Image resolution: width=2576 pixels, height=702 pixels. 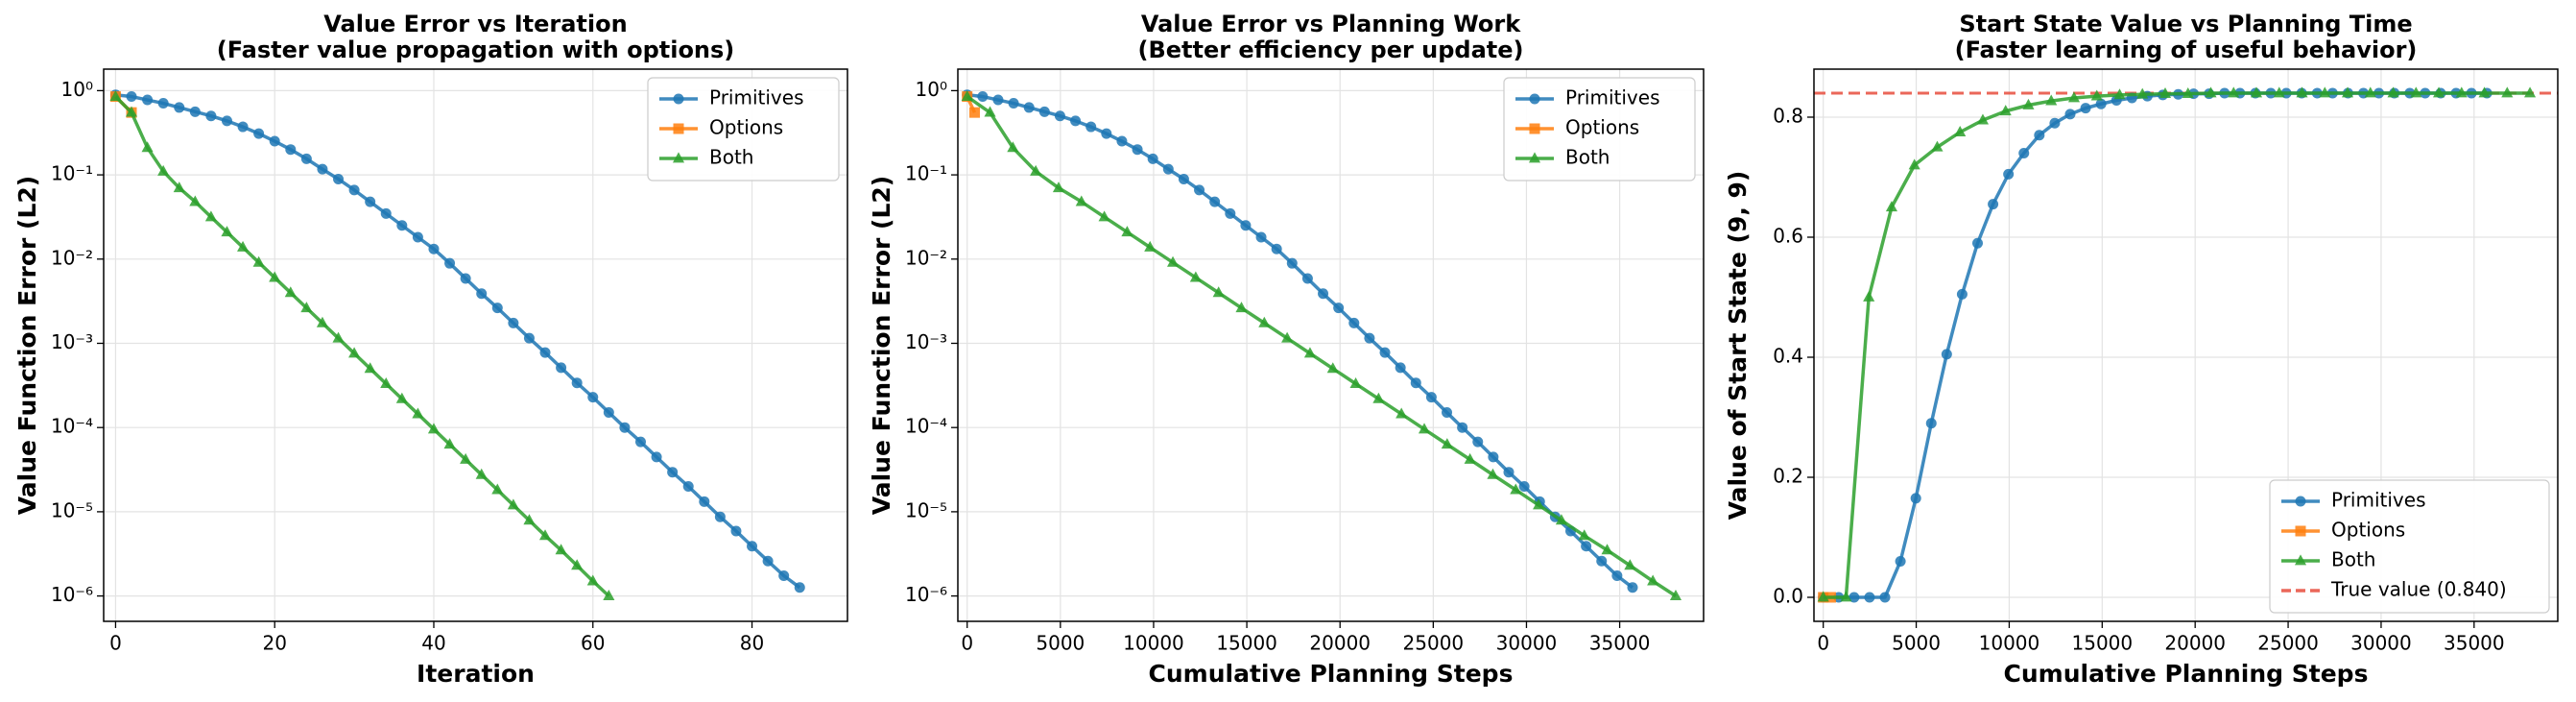 What do you see at coordinates (274, 643) in the screenshot?
I see `x-tick-label: 20` at bounding box center [274, 643].